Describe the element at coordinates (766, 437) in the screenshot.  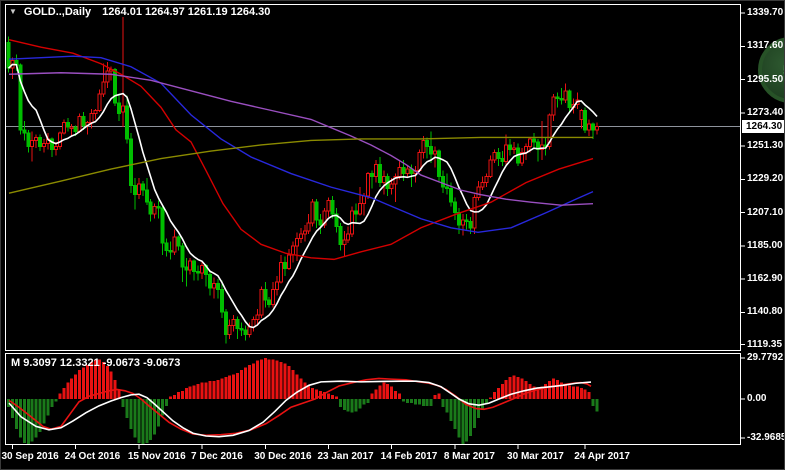
I see `indicator-axis-label: -32.9685` at that location.